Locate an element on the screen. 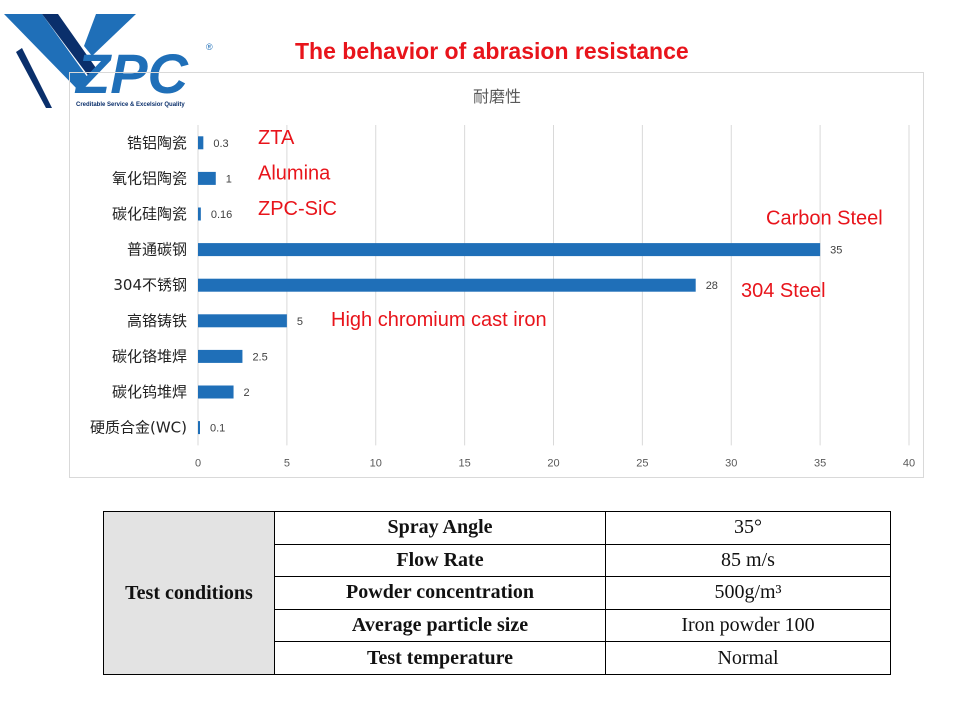 The image size is (959, 703). condition-row: Powder concentration 500g/m³ is located at coordinates (497, 593).